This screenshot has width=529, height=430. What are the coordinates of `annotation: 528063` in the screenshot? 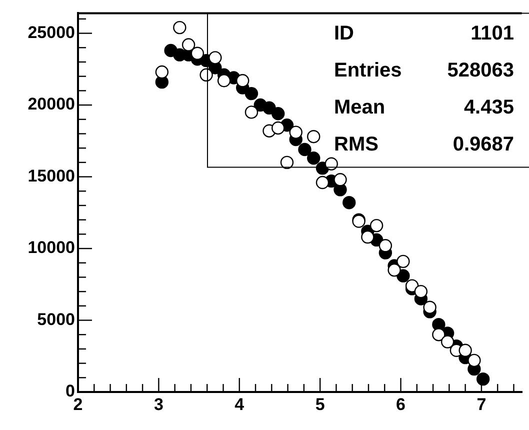 It's located at (480, 71).